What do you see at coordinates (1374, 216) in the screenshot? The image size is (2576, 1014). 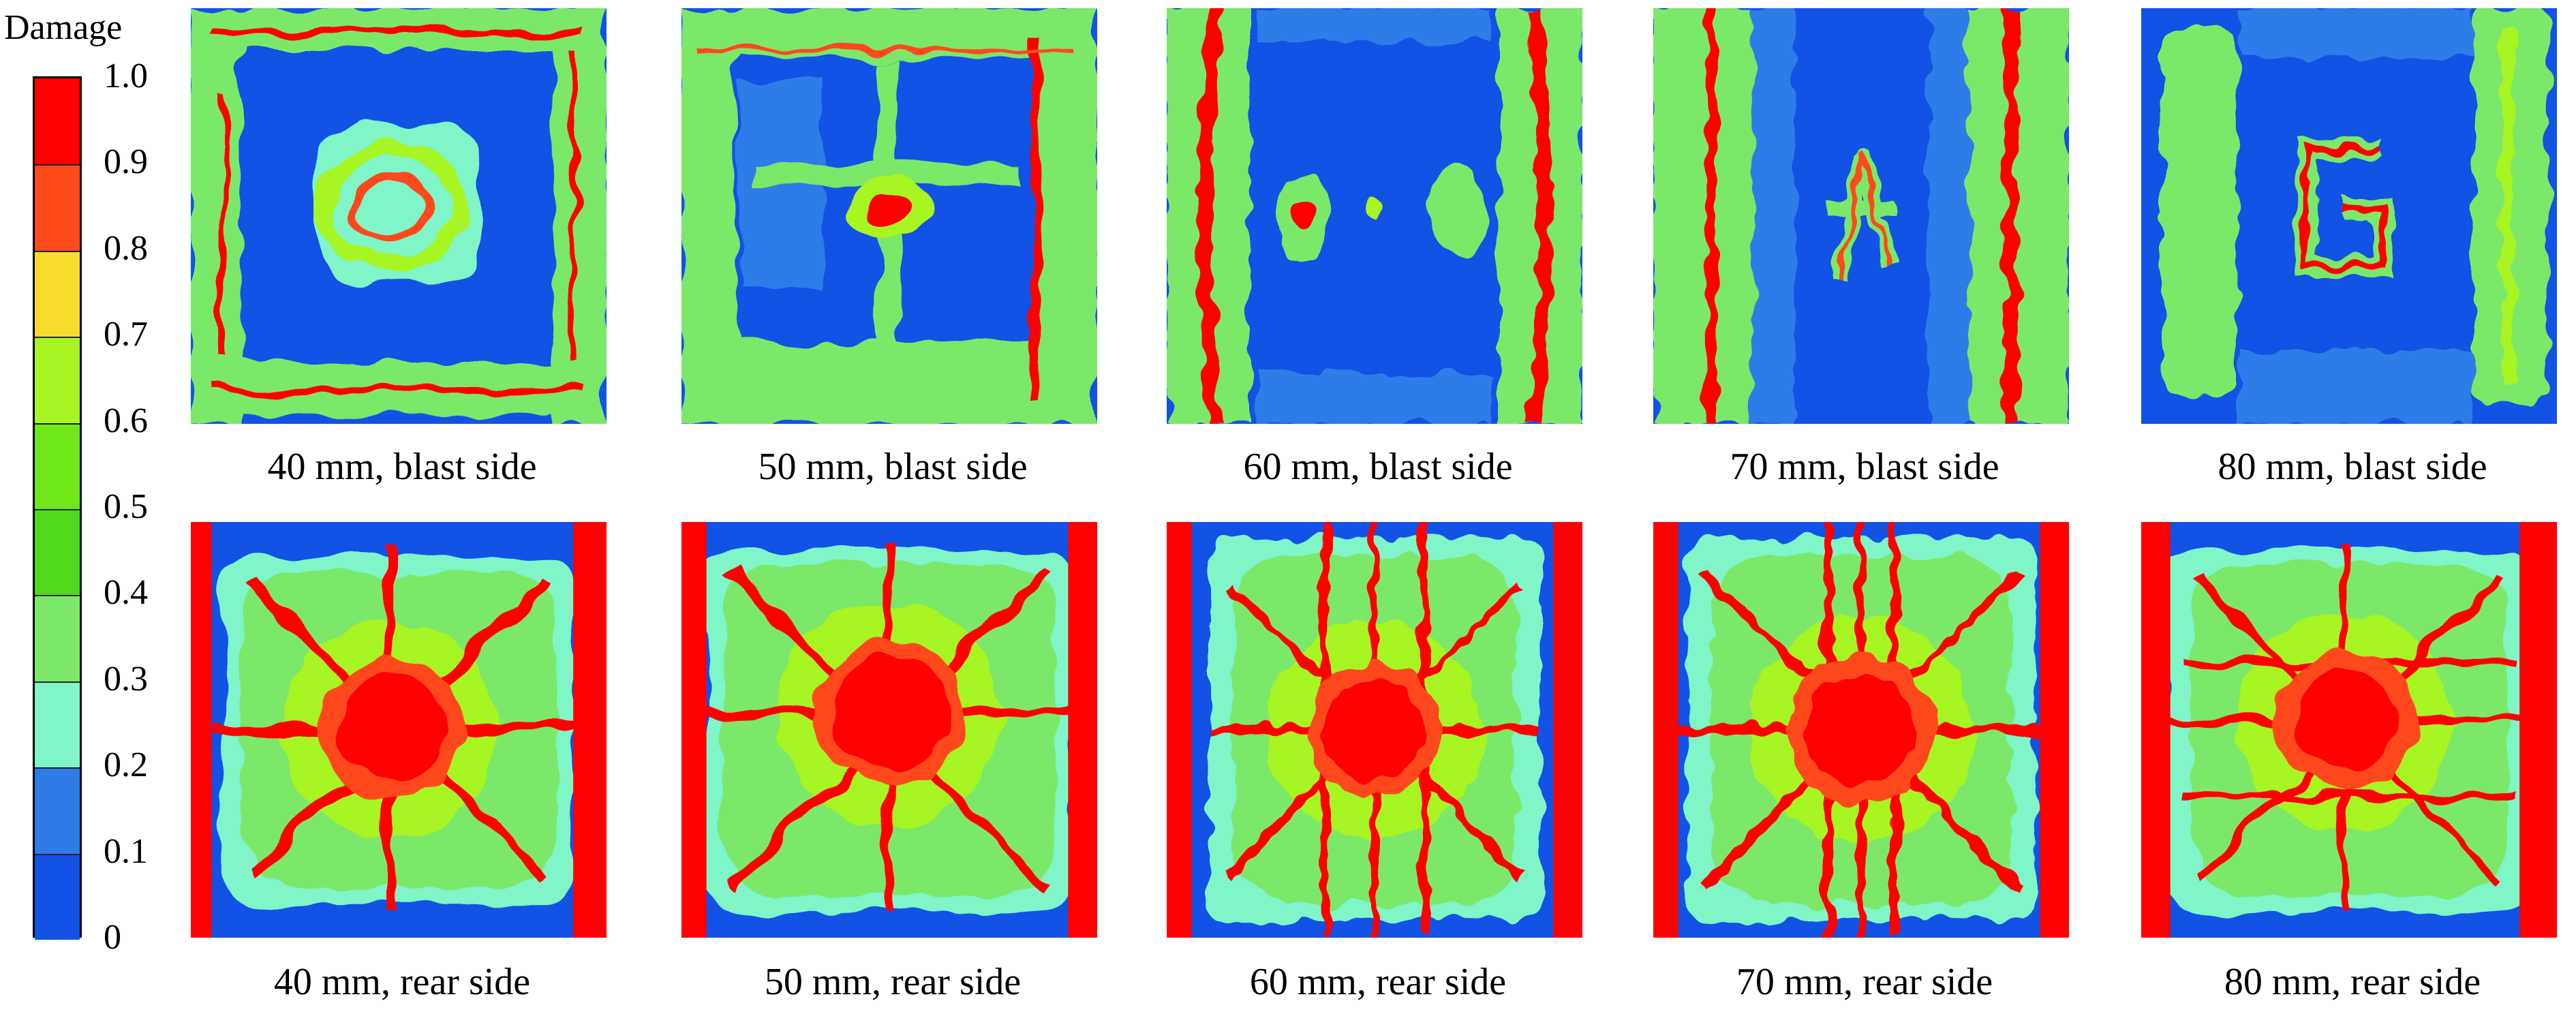 I see `damage-map-60mm-blast` at bounding box center [1374, 216].